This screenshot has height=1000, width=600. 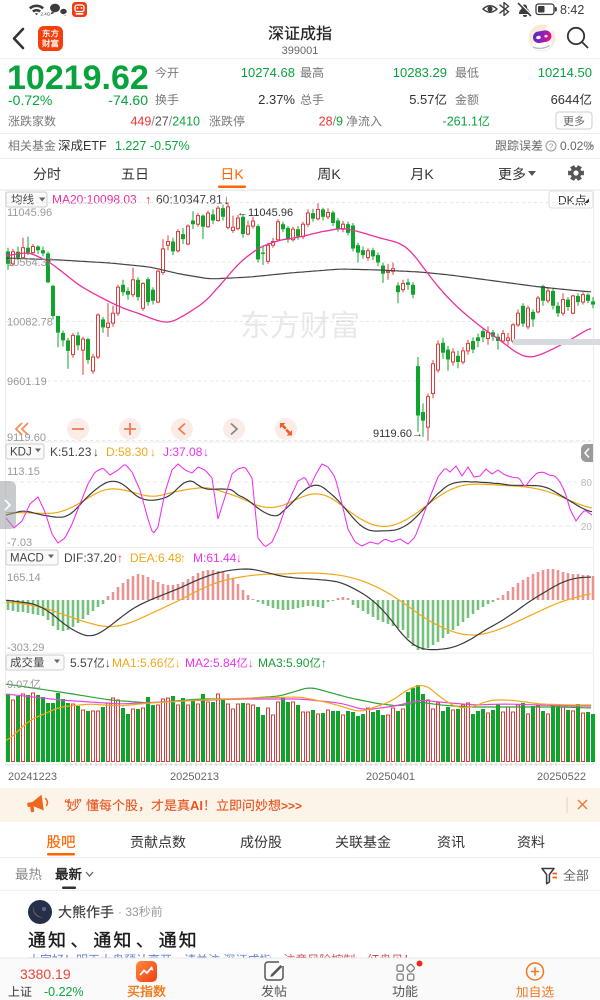 I want to click on svg-text: 11045.96, so click(x=29, y=213).